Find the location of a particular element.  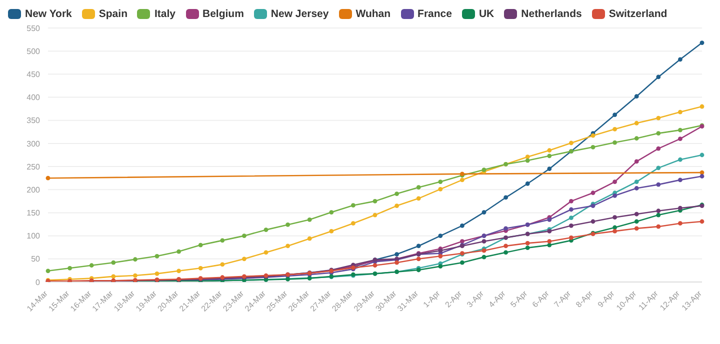

y-tick-label: 550 is located at coordinates (33, 28).